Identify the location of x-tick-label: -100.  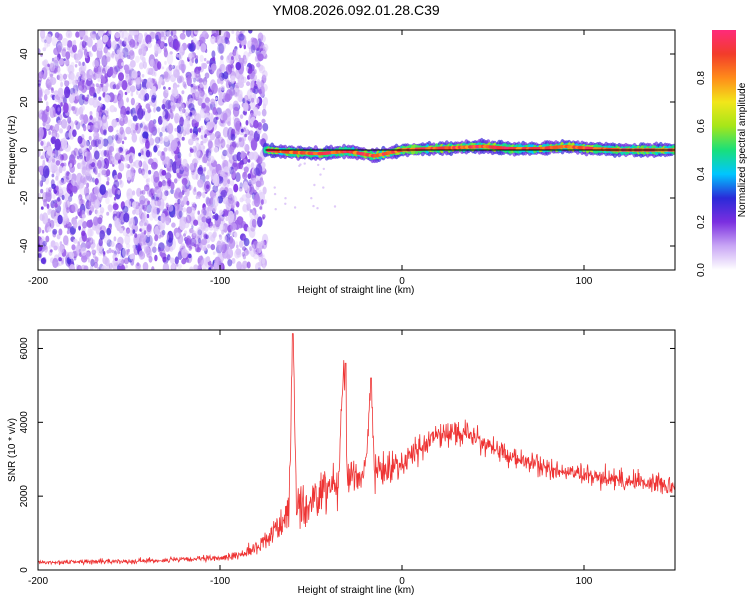
(220, 281).